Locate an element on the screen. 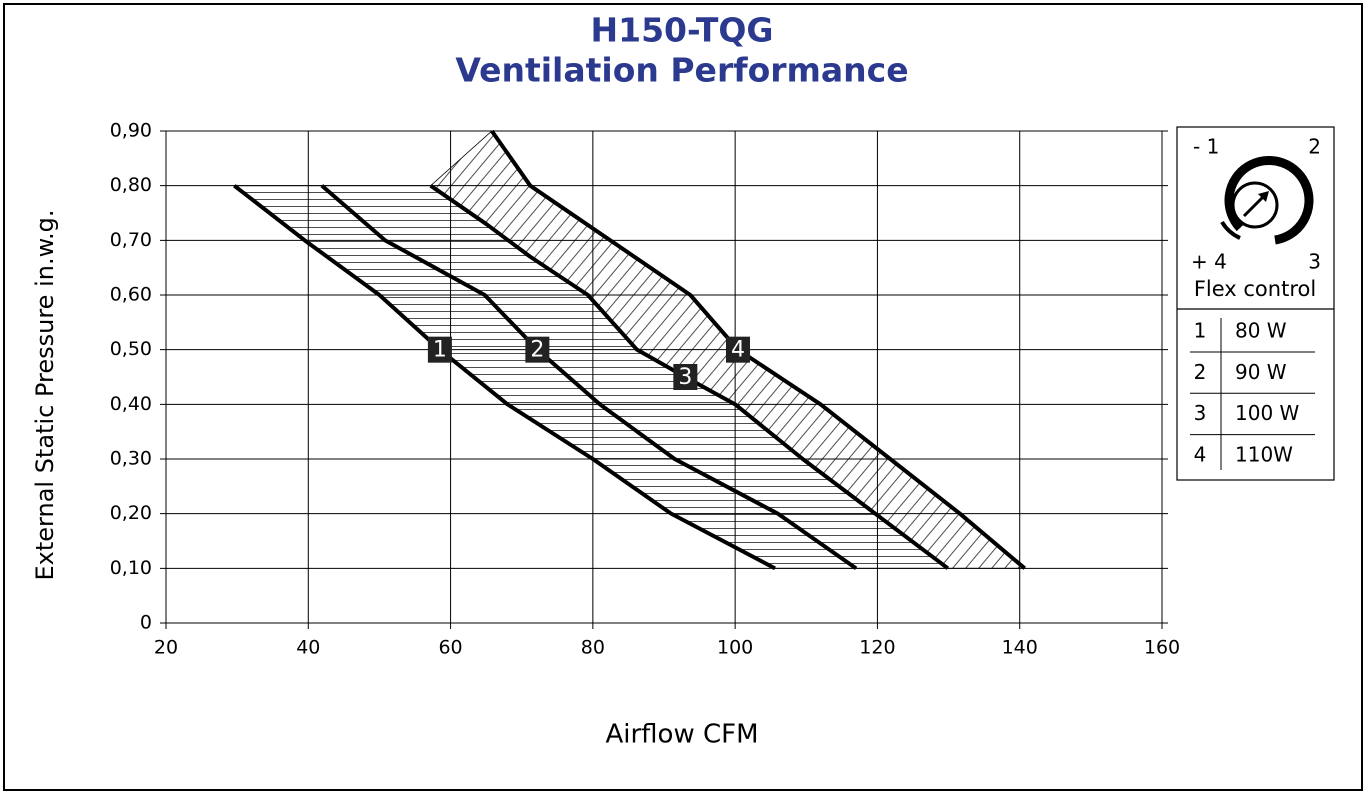  curve-label: 2 is located at coordinates (537, 350).